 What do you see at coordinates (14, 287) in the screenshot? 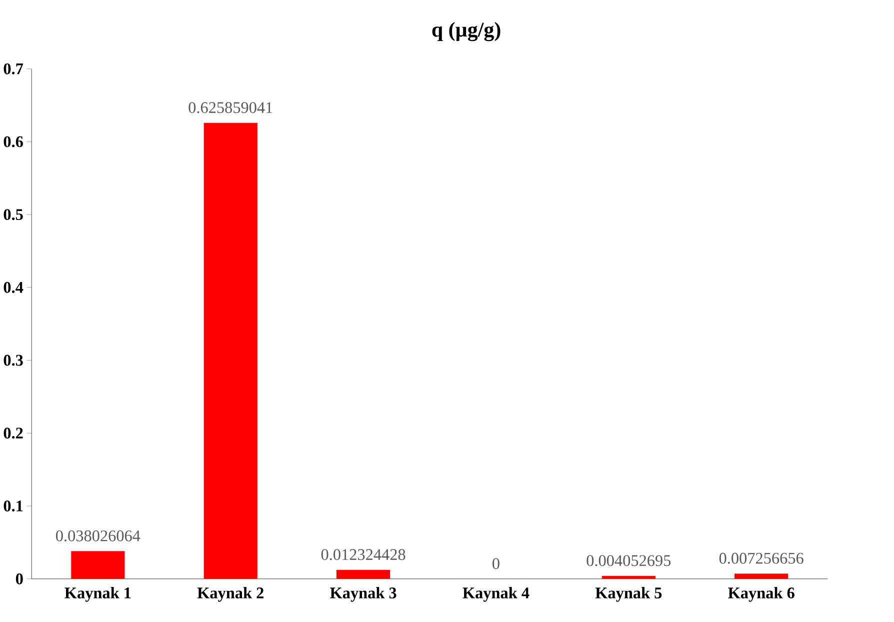
I see `y-tick-label: 0.4` at bounding box center [14, 287].